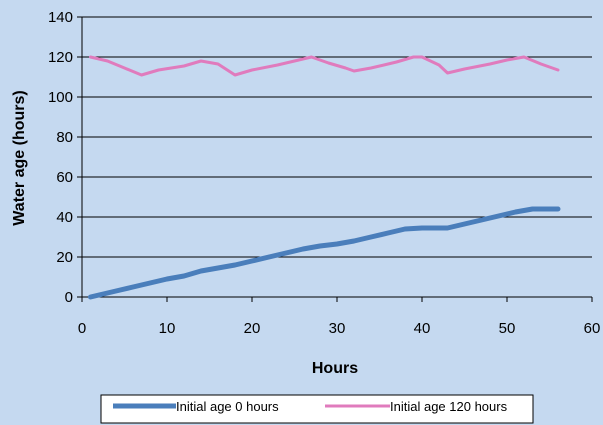  Describe the element at coordinates (422, 328) in the screenshot. I see `x-tick-label: 40` at that location.